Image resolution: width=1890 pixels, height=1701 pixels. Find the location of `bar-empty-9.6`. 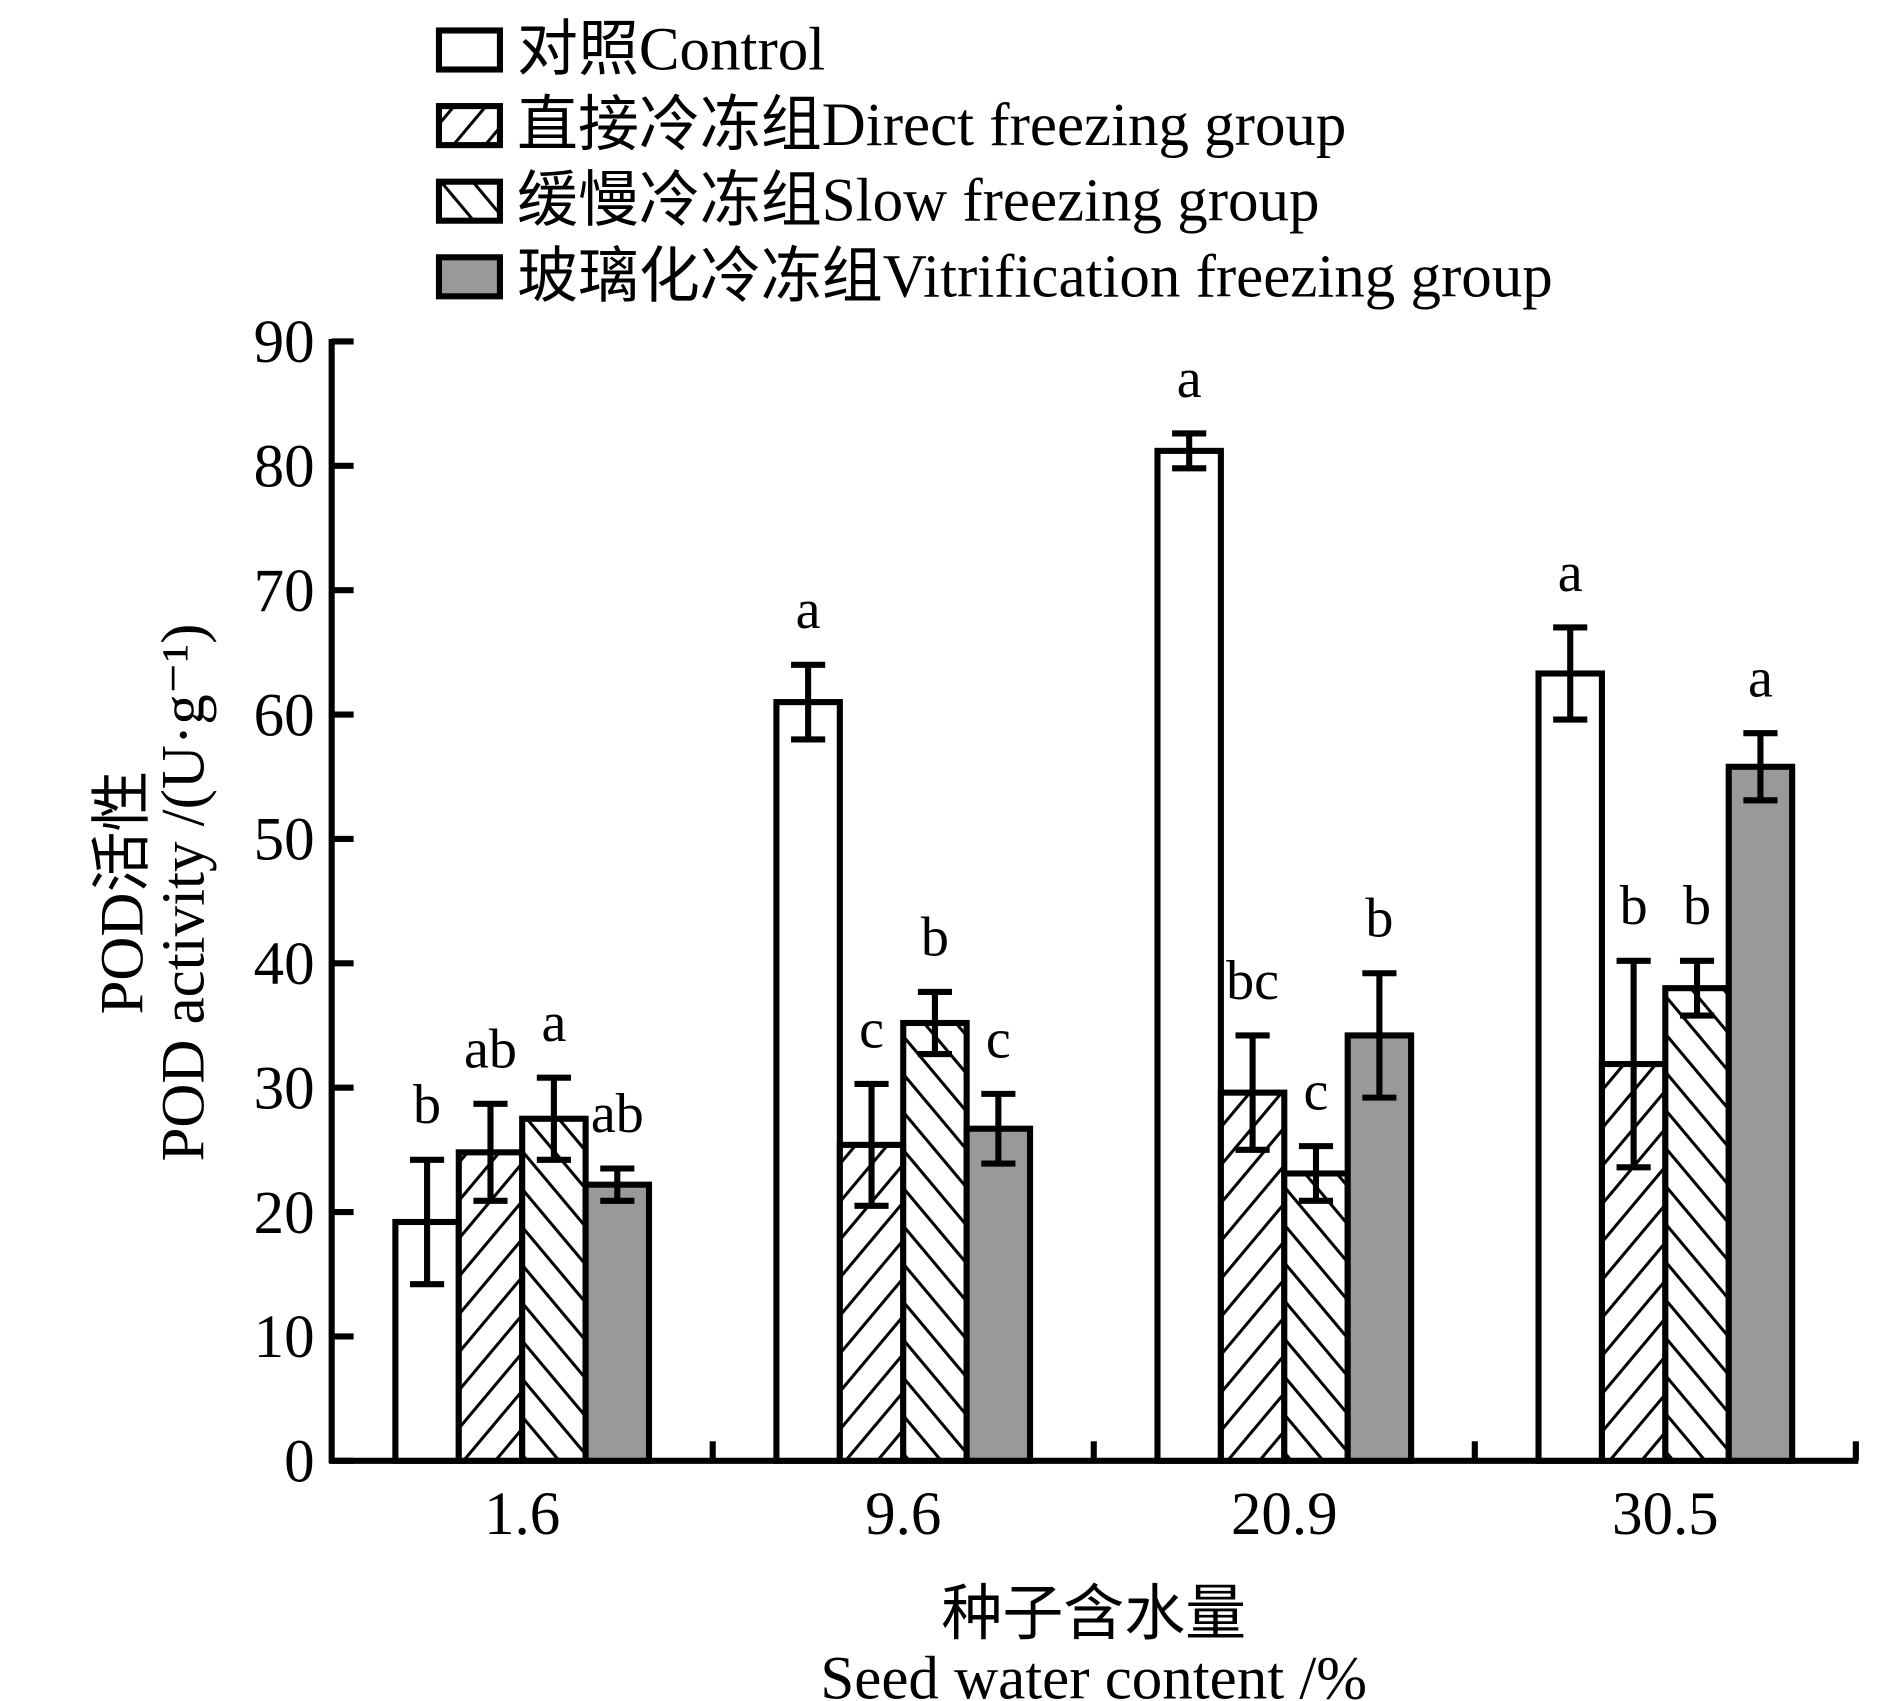

bar-empty-9.6 is located at coordinates (808, 1081).